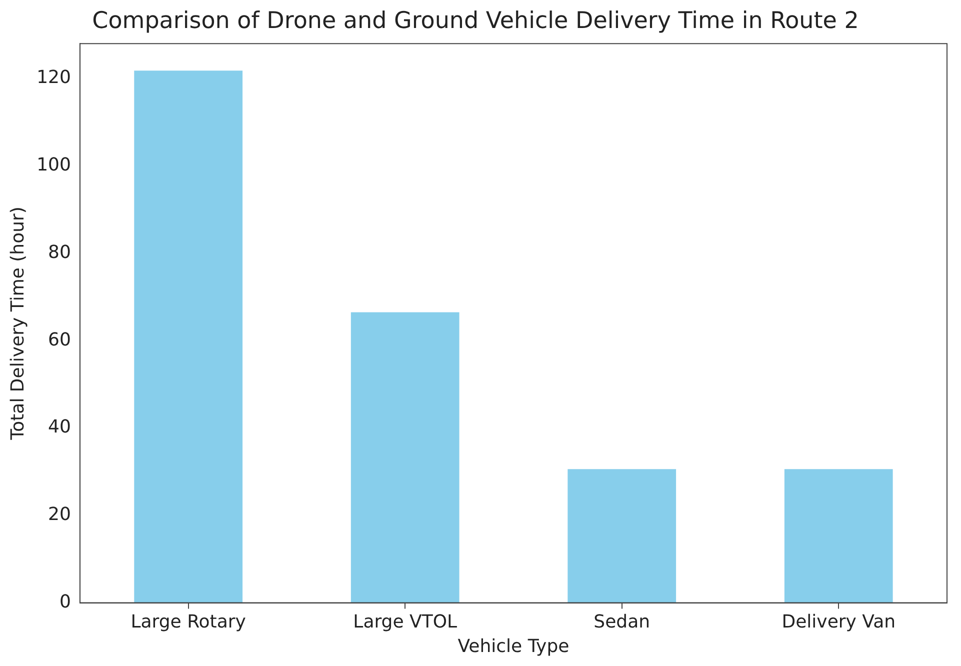  I want to click on y-tick-label: 80, so click(59, 252).